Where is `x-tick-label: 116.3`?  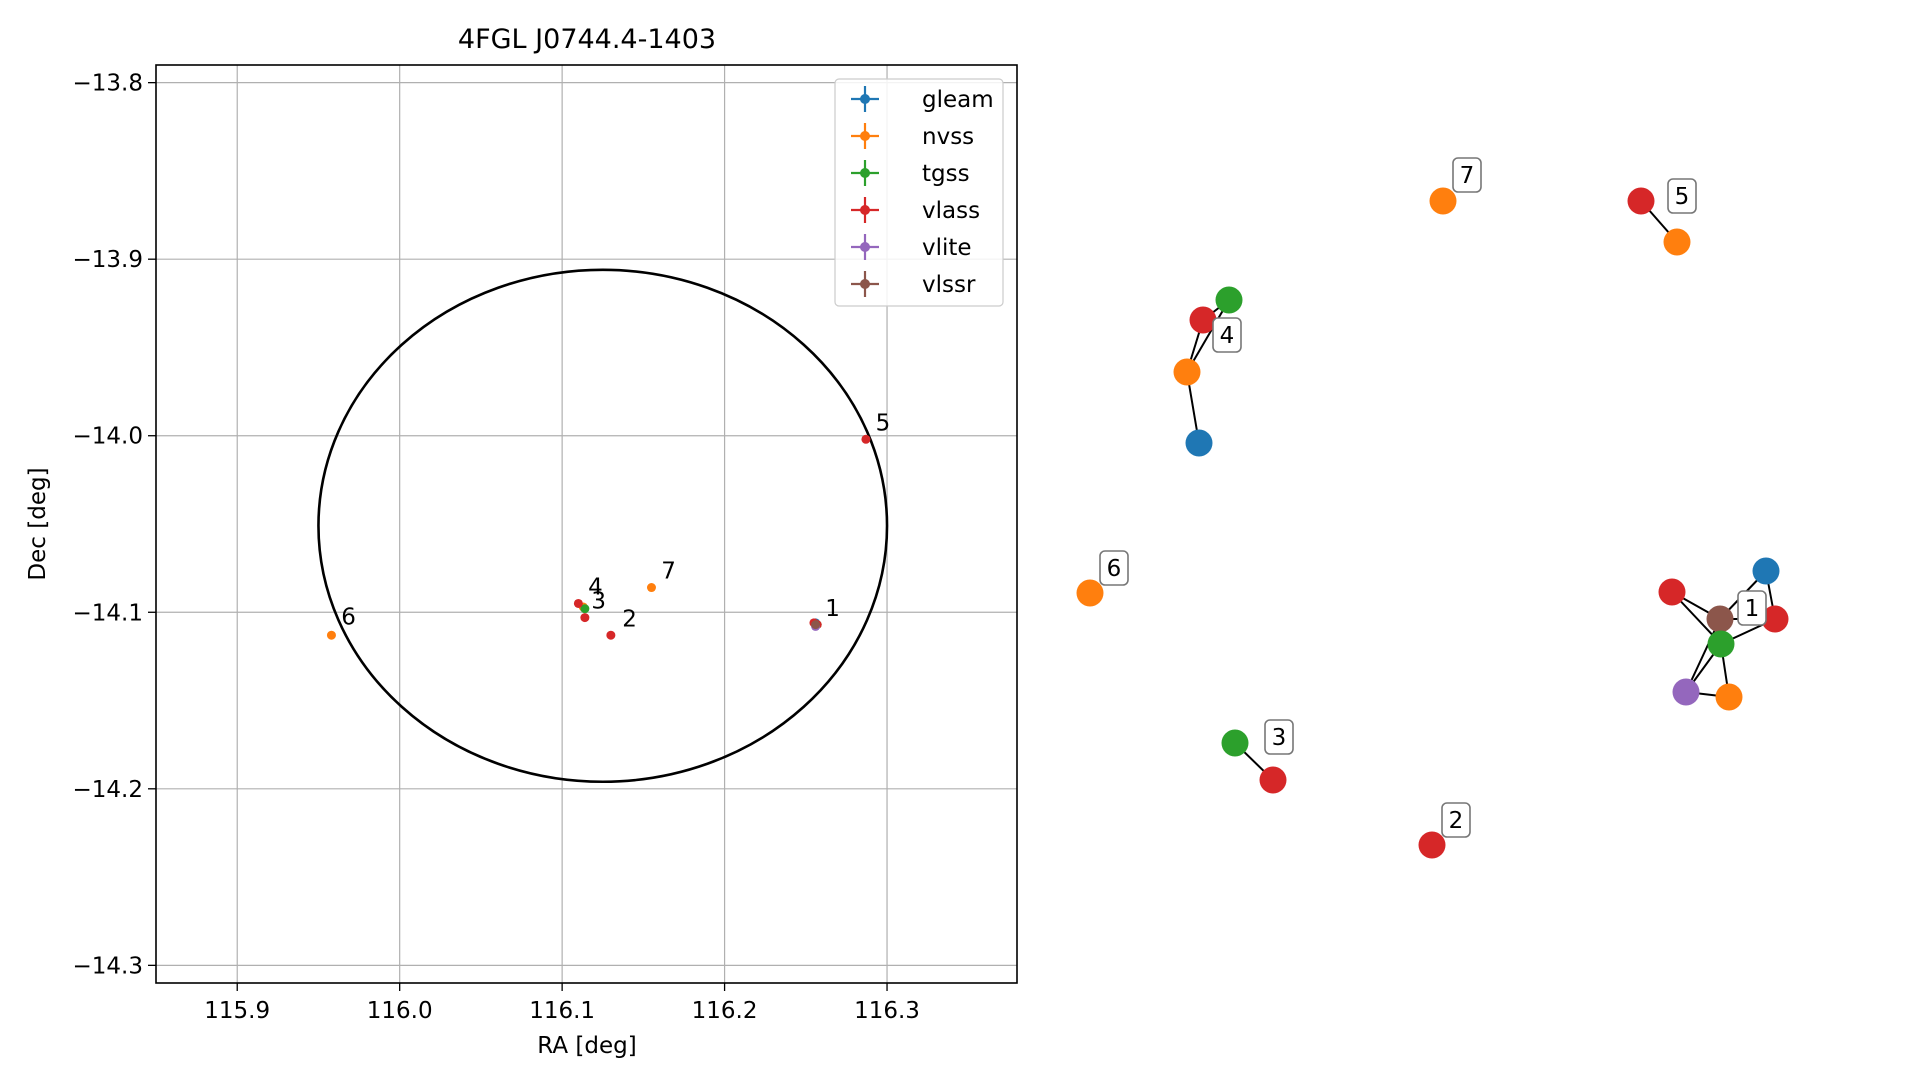
x-tick-label: 116.3 is located at coordinates (887, 1011).